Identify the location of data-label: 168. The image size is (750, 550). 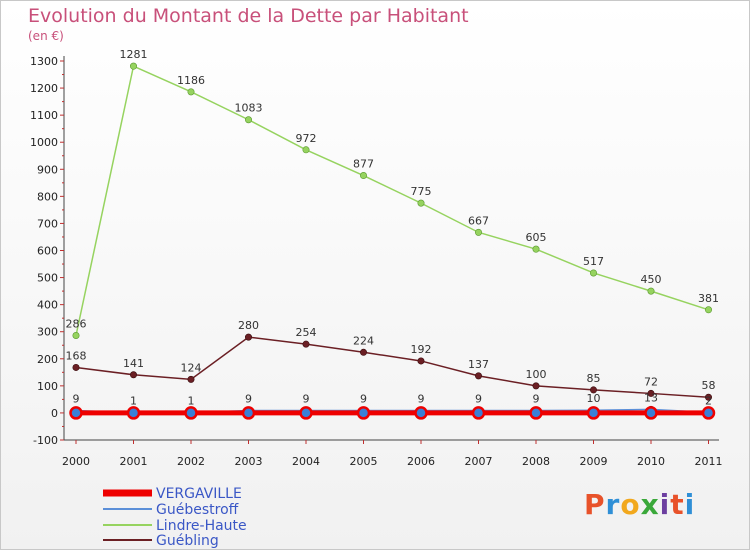
(76, 355).